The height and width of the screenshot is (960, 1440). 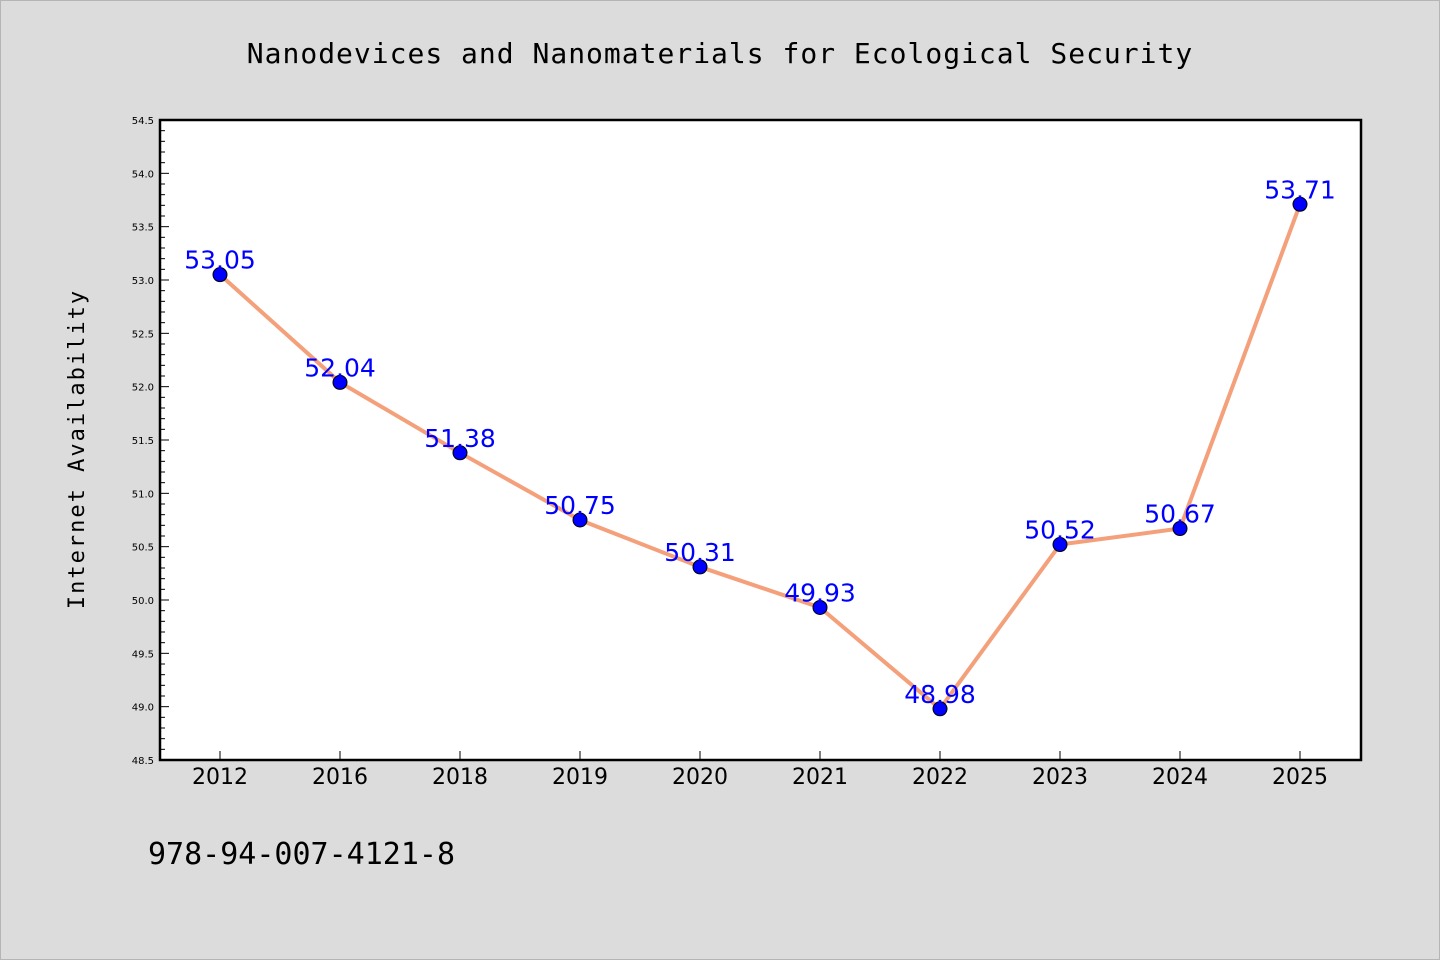 I want to click on data-label: 50.67, so click(x=1180, y=514).